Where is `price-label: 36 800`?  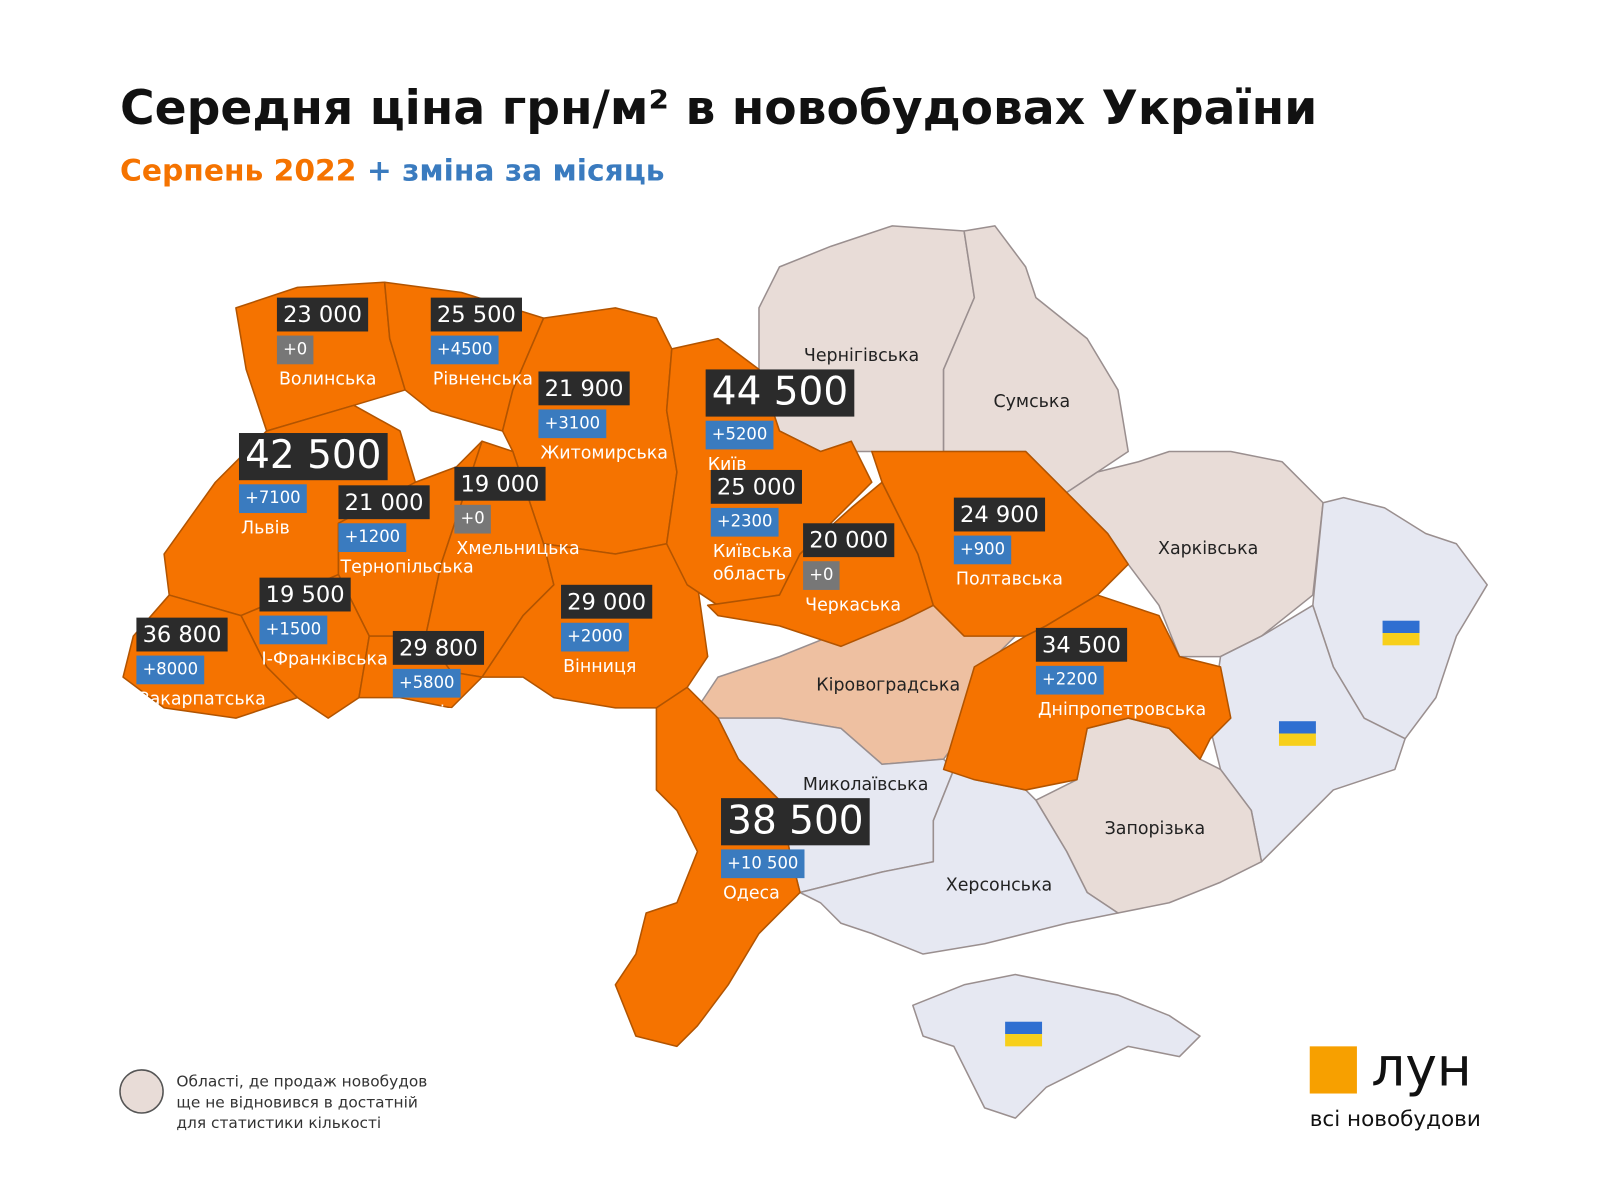 price-label: 36 800 is located at coordinates (182, 635).